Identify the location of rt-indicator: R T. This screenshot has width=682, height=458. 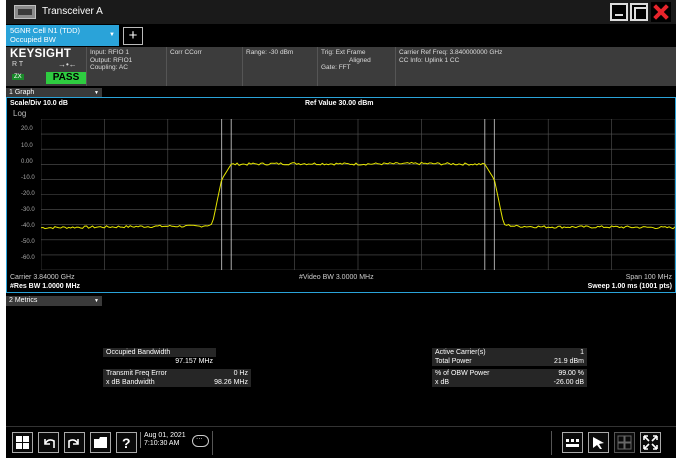
(18, 64).